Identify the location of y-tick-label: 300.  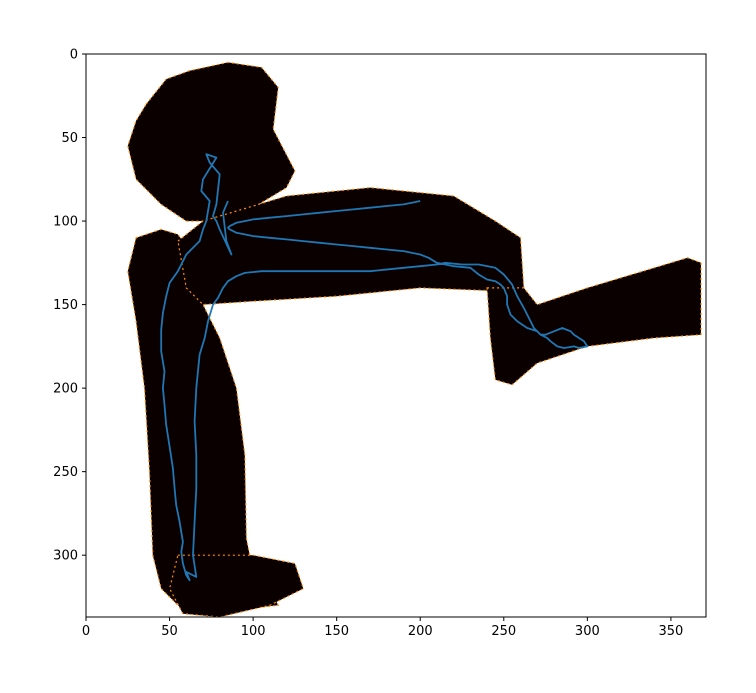
(65, 556).